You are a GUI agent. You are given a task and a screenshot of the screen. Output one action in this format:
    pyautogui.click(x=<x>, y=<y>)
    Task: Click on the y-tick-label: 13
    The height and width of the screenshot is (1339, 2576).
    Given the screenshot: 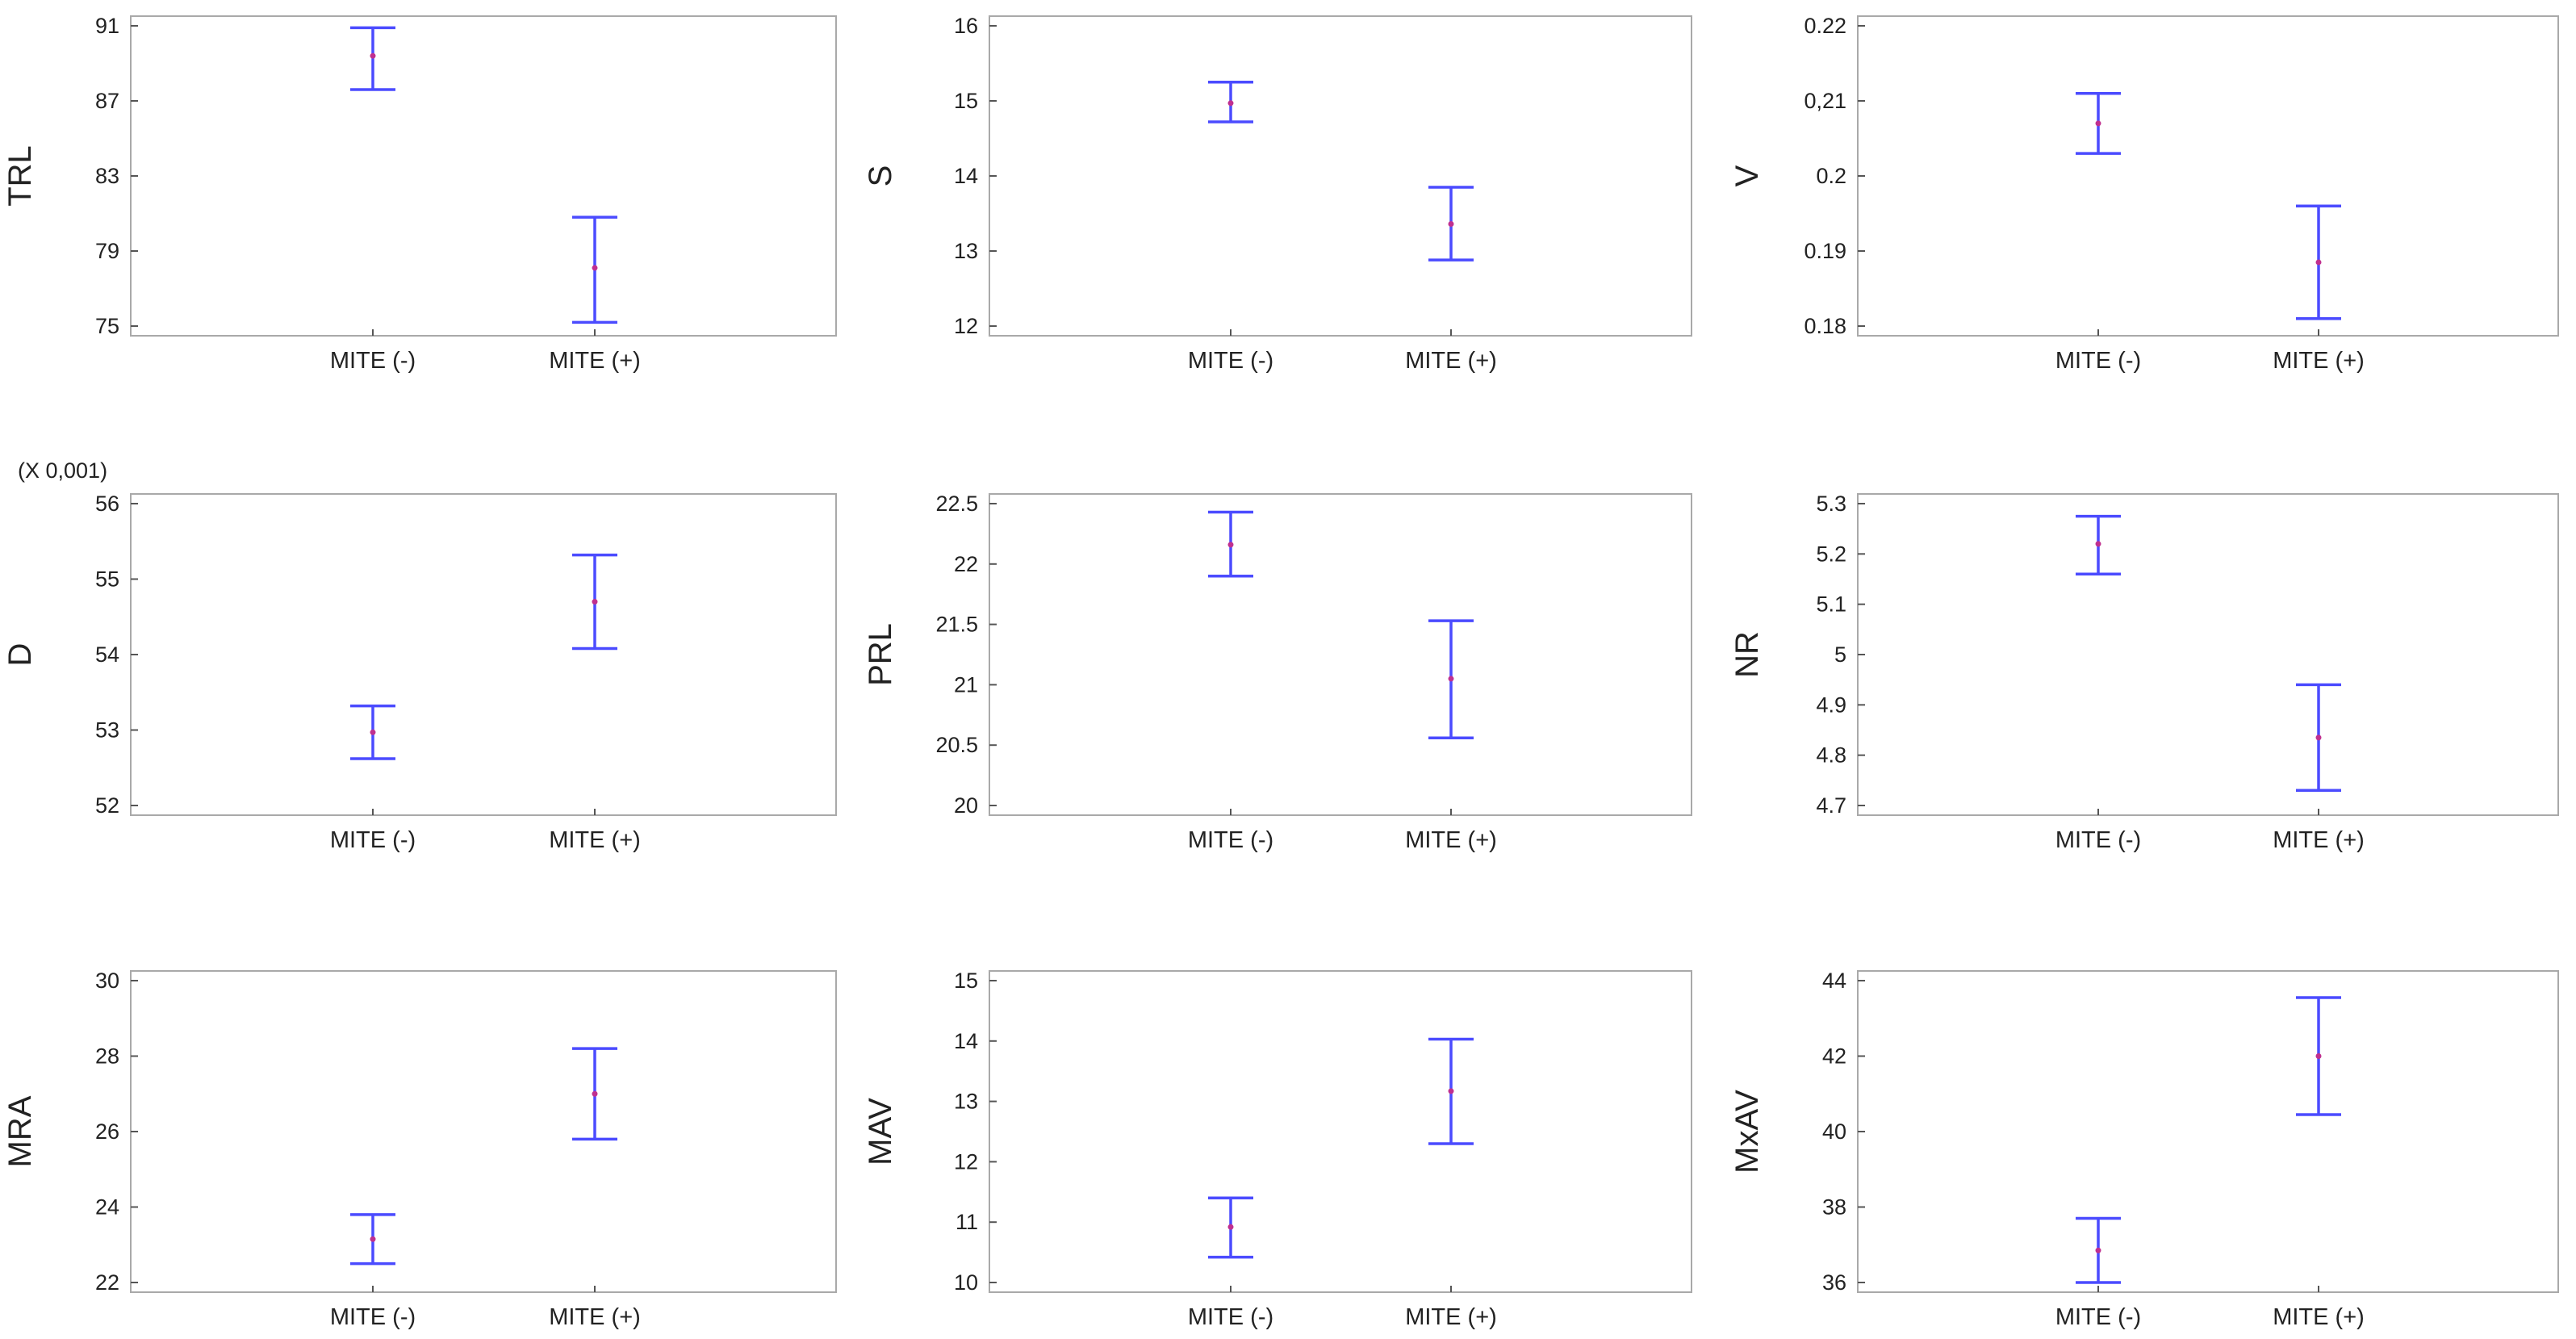 What is the action you would take?
    pyautogui.click(x=966, y=1102)
    